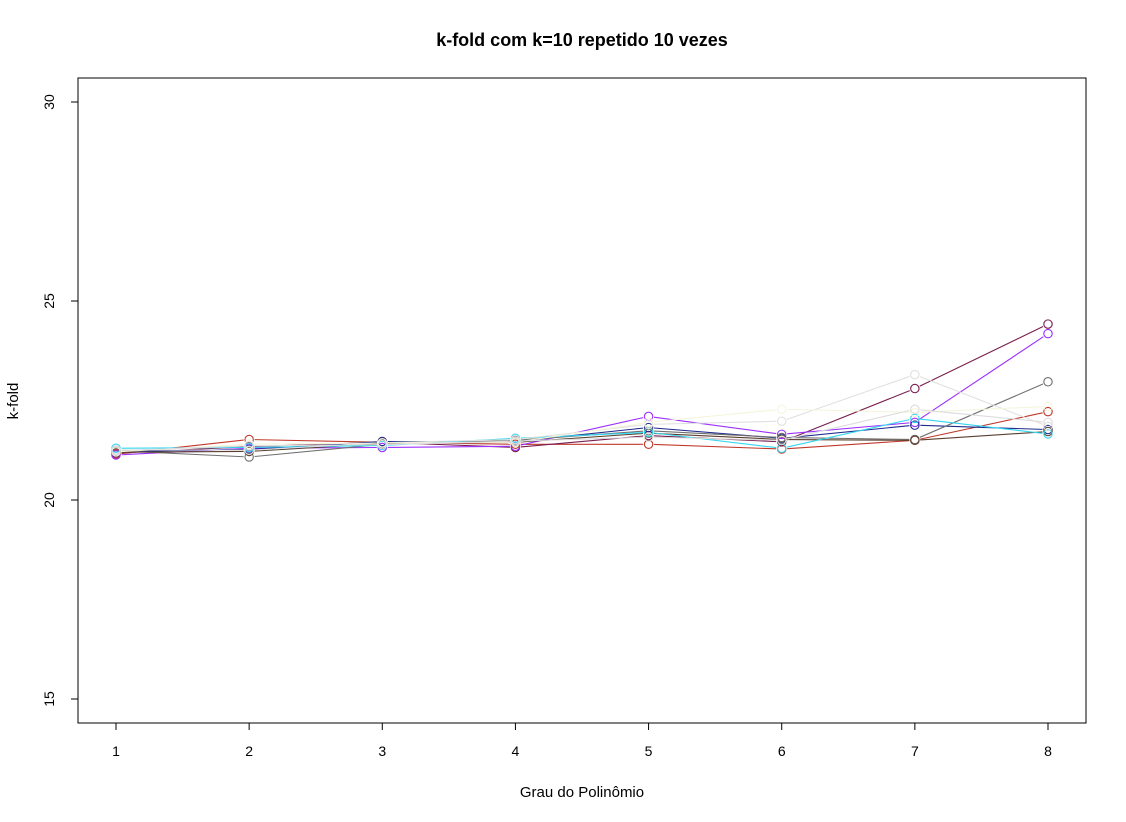 This screenshot has width=1126, height=822. Describe the element at coordinates (382, 751) in the screenshot. I see `x-tick-label: 3` at that location.